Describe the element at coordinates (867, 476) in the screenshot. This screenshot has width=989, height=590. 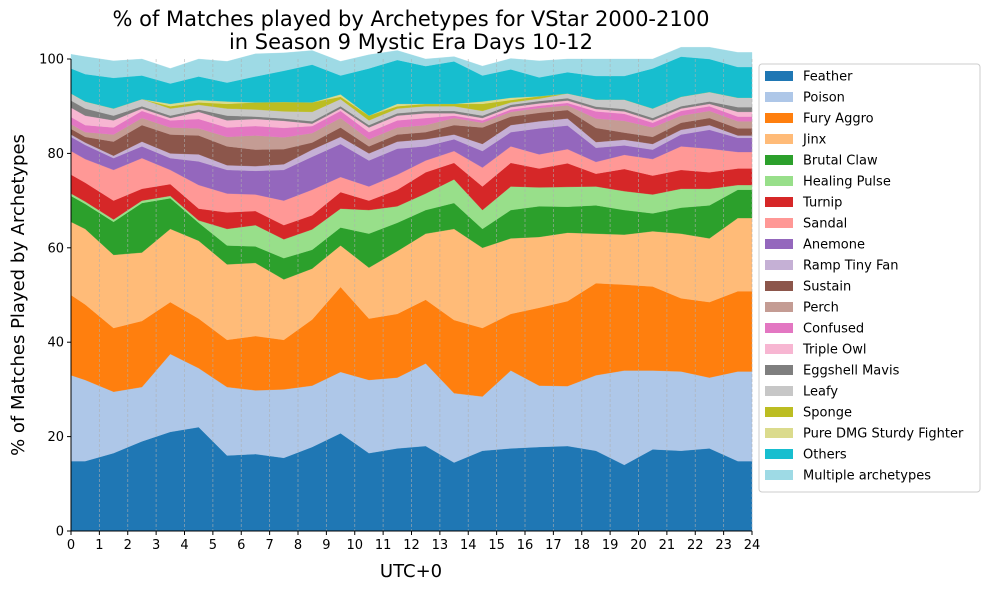
I see `legend-label: Multiple archetypes` at that location.